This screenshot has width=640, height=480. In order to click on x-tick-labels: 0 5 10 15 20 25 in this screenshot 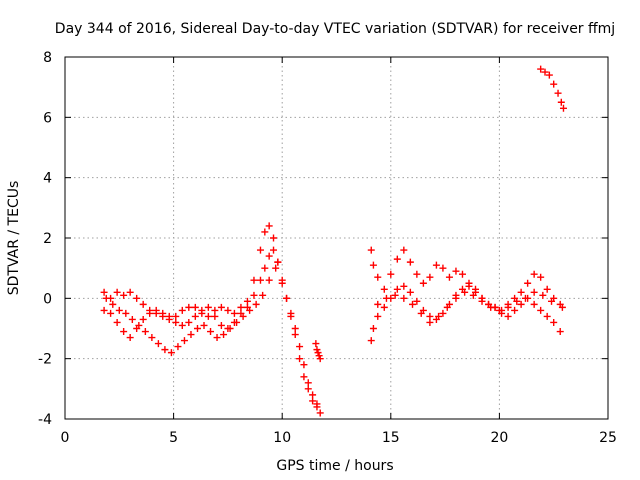, I will do `click(339, 438)`.